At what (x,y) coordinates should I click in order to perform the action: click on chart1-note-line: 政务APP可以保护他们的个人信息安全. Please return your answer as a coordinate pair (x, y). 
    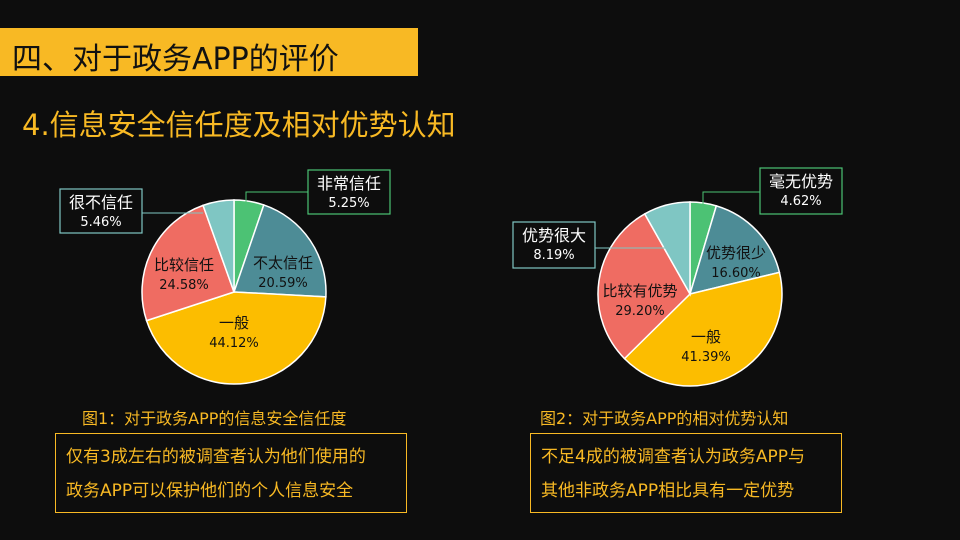
    Looking at the image, I should click on (210, 491).